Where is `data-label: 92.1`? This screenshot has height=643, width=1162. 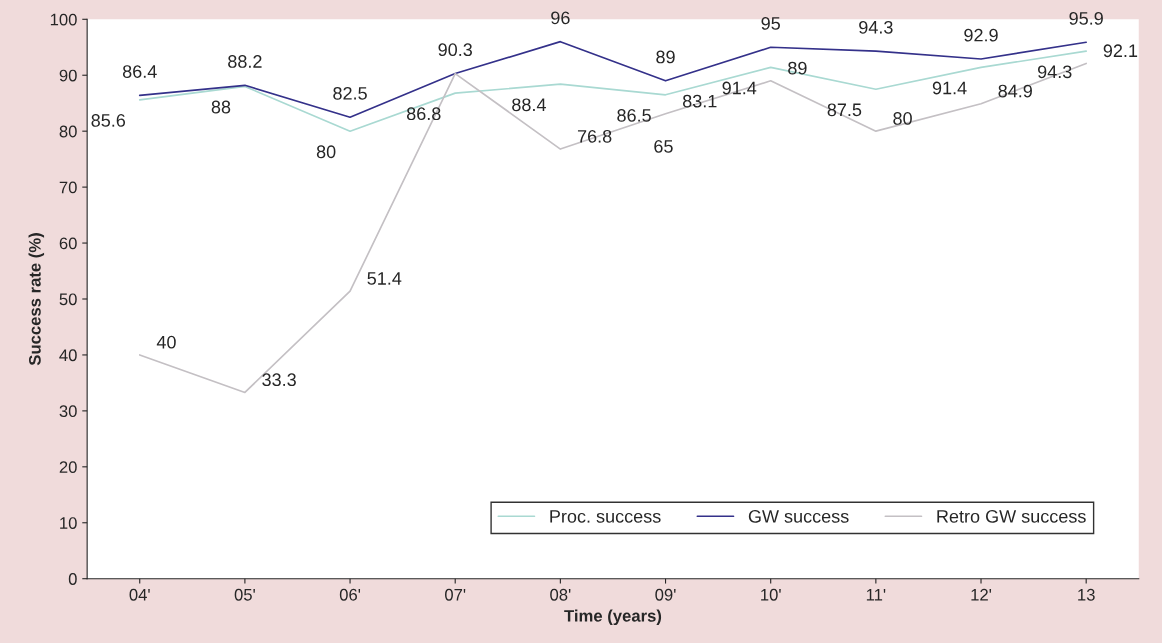
data-label: 92.1 is located at coordinates (1120, 51).